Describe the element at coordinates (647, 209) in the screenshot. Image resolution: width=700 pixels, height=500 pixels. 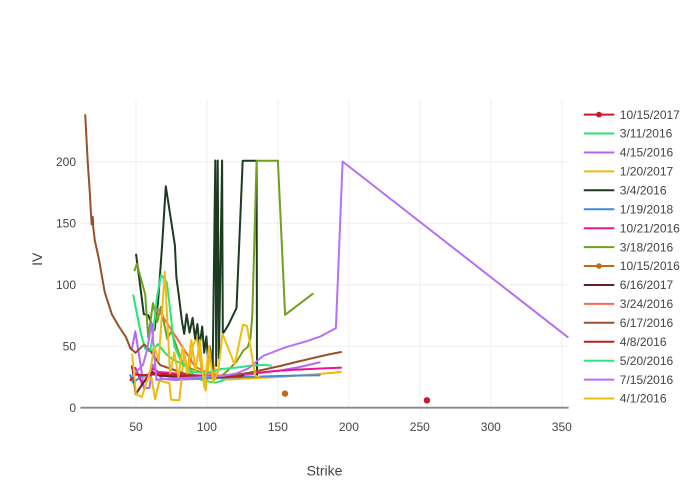
I see `svg-text: 1/19/2018` at that location.